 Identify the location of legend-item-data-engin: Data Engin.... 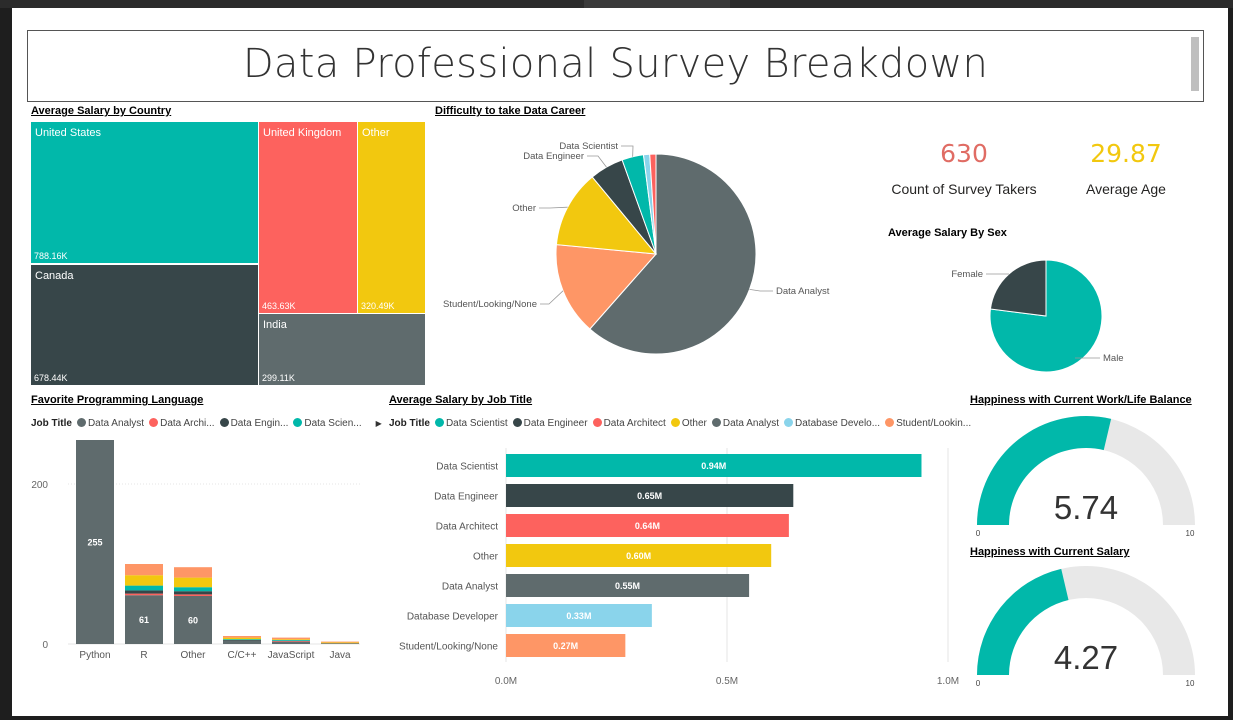
(259, 423).